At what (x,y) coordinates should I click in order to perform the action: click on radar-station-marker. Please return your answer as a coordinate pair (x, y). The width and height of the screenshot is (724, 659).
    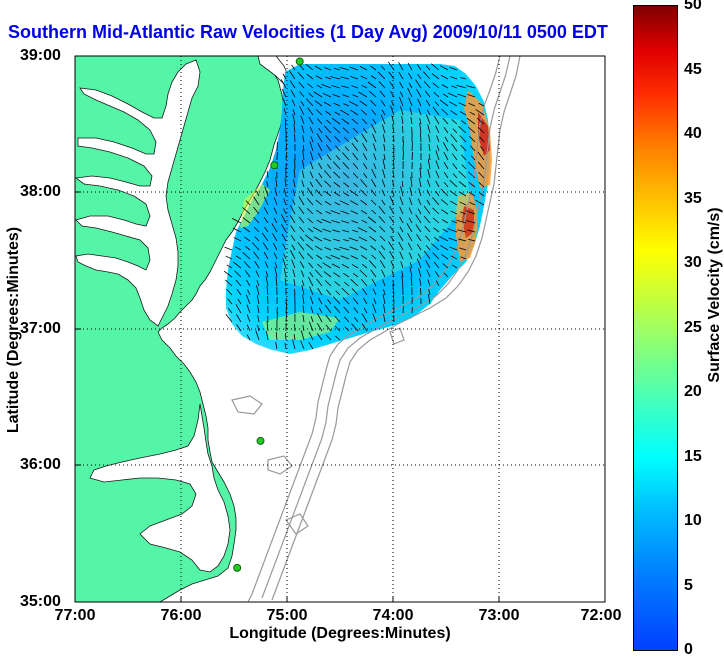
    Looking at the image, I should click on (260, 440).